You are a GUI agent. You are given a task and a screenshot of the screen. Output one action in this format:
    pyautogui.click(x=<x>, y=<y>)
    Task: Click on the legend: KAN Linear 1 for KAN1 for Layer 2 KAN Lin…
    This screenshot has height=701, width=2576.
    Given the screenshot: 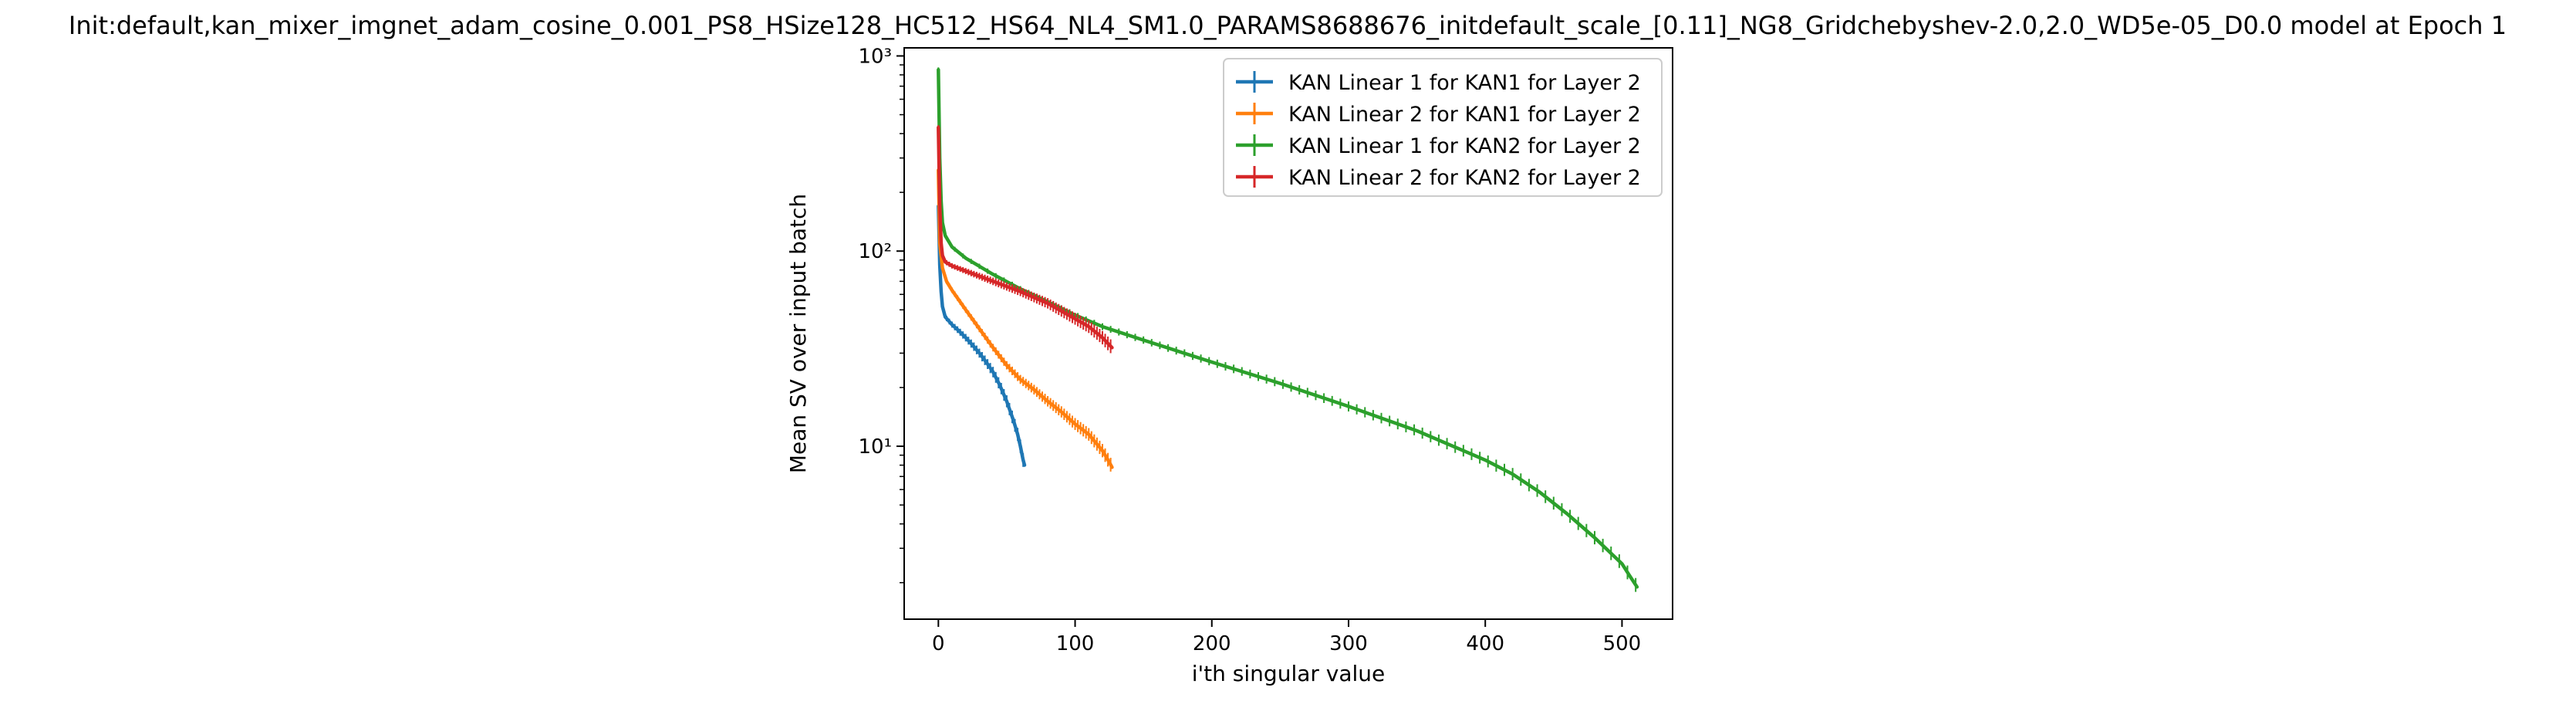 What is the action you would take?
    pyautogui.click(x=1443, y=127)
    